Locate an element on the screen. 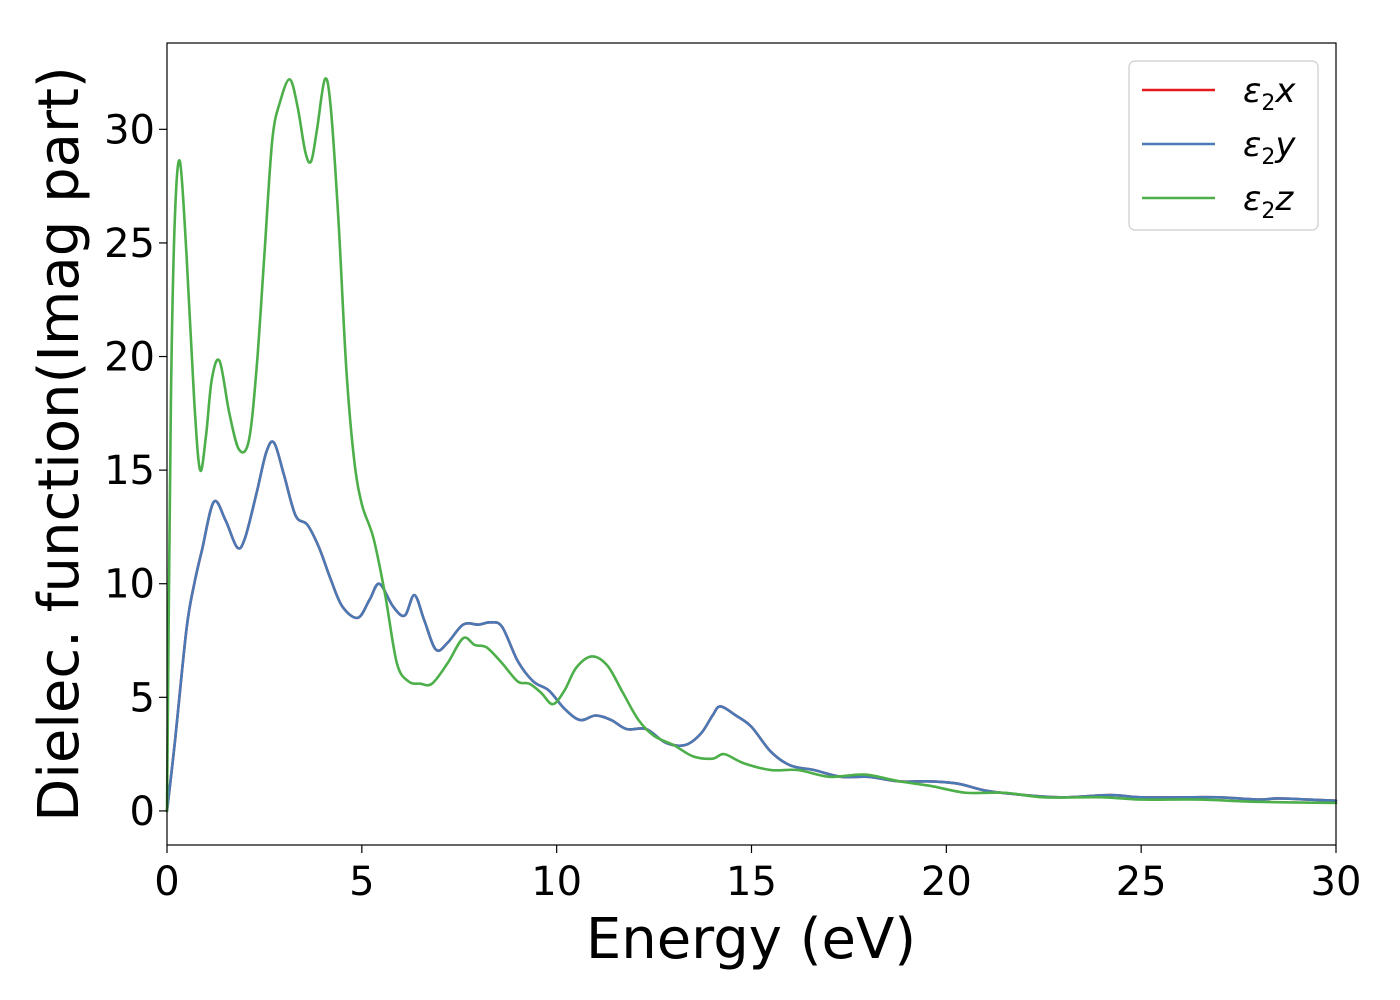 The height and width of the screenshot is (1000, 1400). legend-label-y: ε2y is located at coordinates (1269, 147).